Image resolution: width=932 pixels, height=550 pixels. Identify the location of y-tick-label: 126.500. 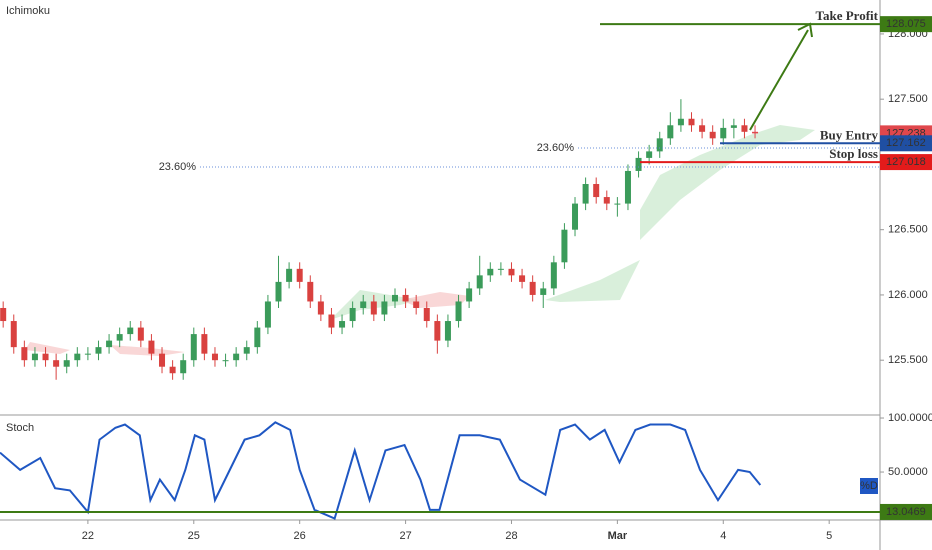
(908, 230).